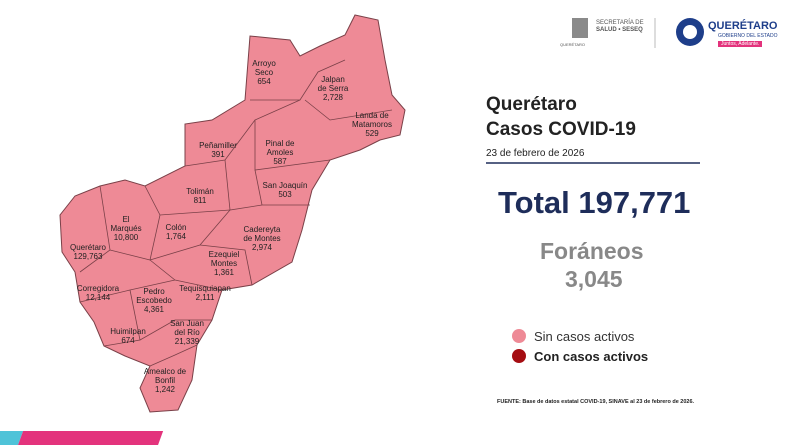 This screenshot has width=800, height=445. I want to click on date: 23 de febrero de 2026, so click(535, 153).